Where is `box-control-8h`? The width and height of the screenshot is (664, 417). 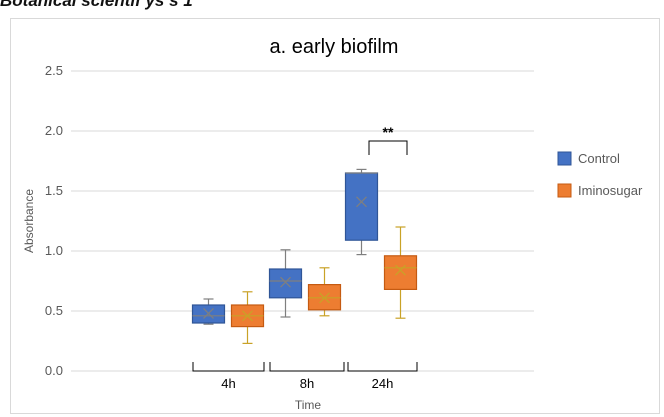
box-control-8h is located at coordinates (285, 283).